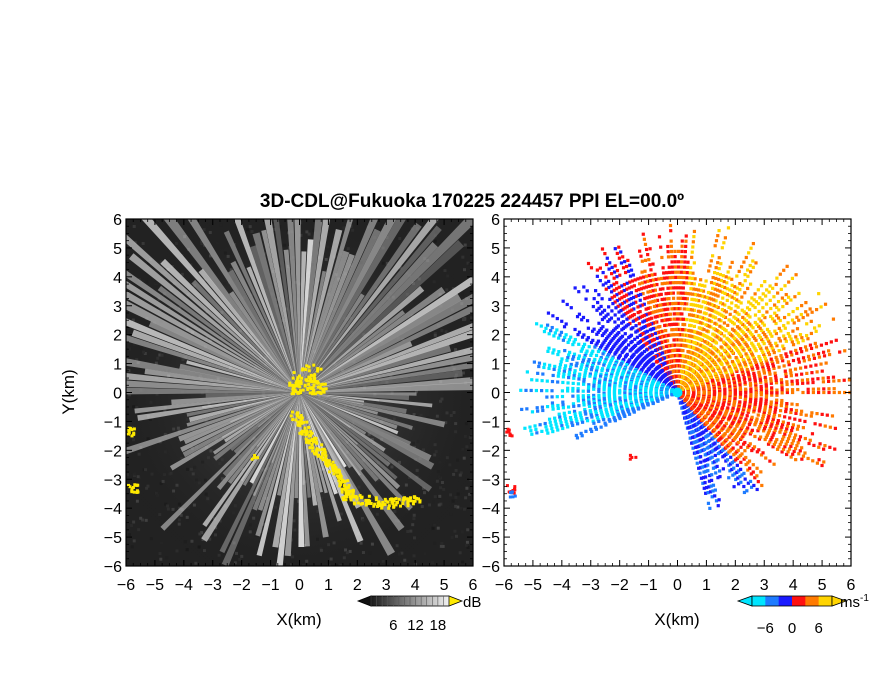  I want to click on reflectivity-x-tick-label: −3, so click(213, 585).